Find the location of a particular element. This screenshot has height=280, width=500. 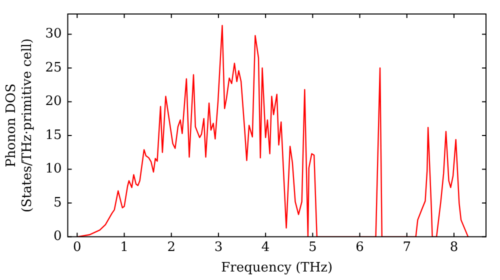

y-tick-label: 15 is located at coordinates (53, 135).